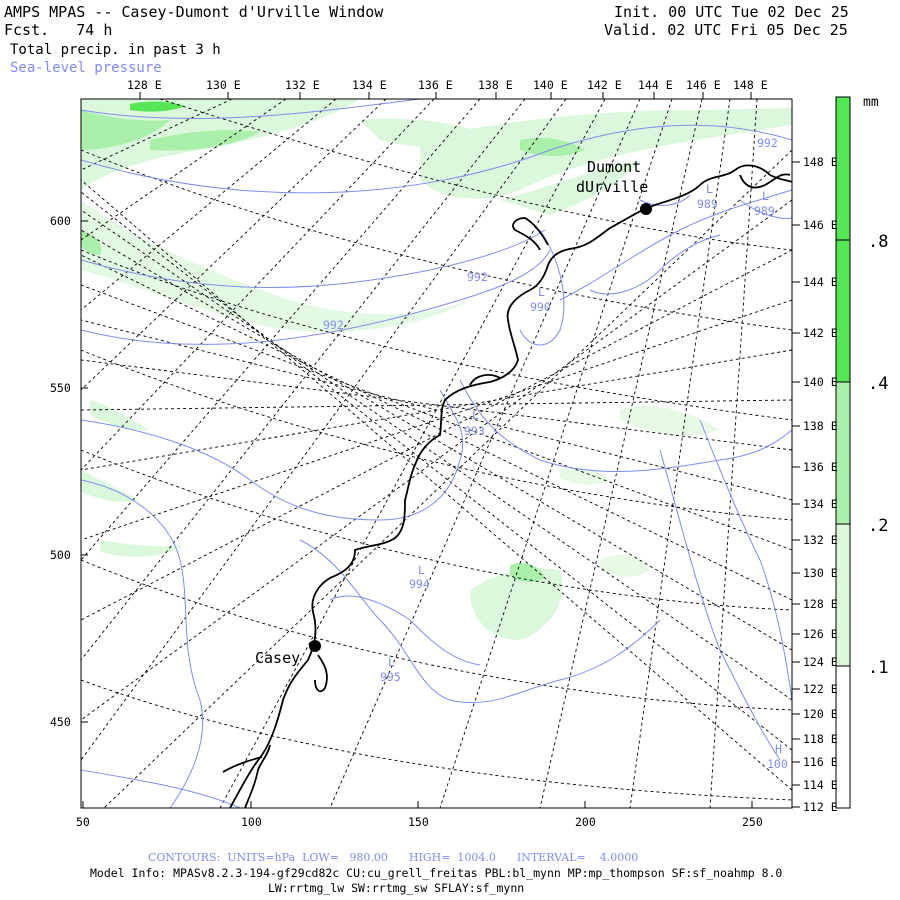 The height and width of the screenshot is (900, 900). I want to click on station-label-casey: Casey, so click(278, 658).